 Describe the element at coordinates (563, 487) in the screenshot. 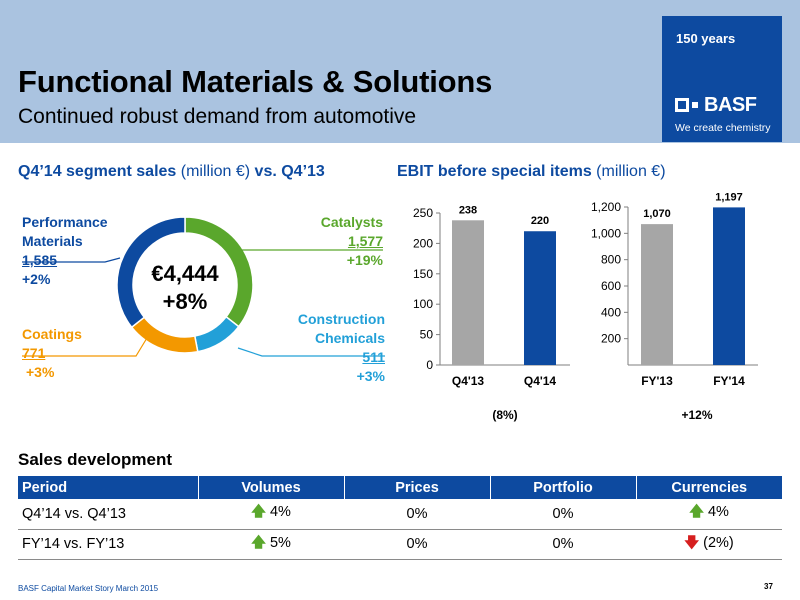

I see `column-header-portfolio: Portfolio` at that location.